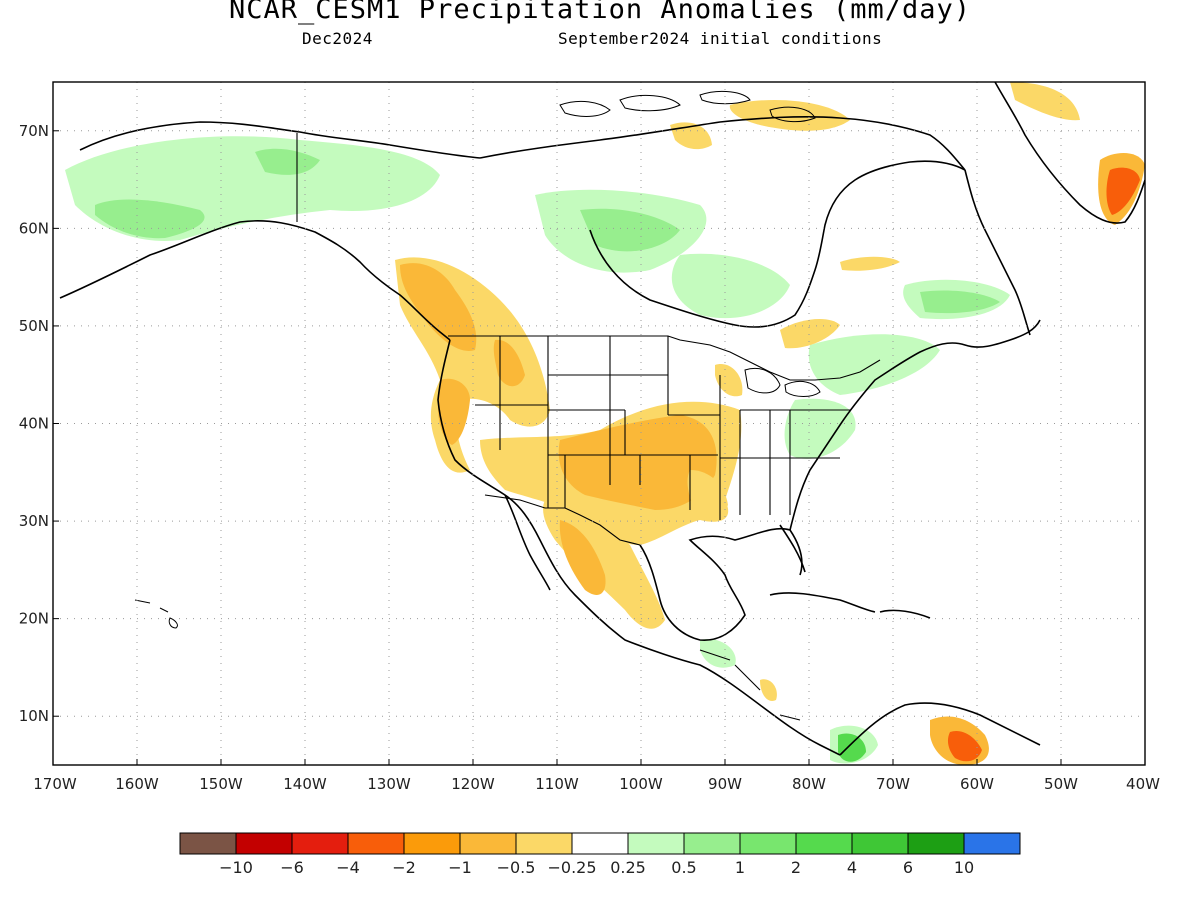  I want to click on lon-label: 120W, so click(473, 784).